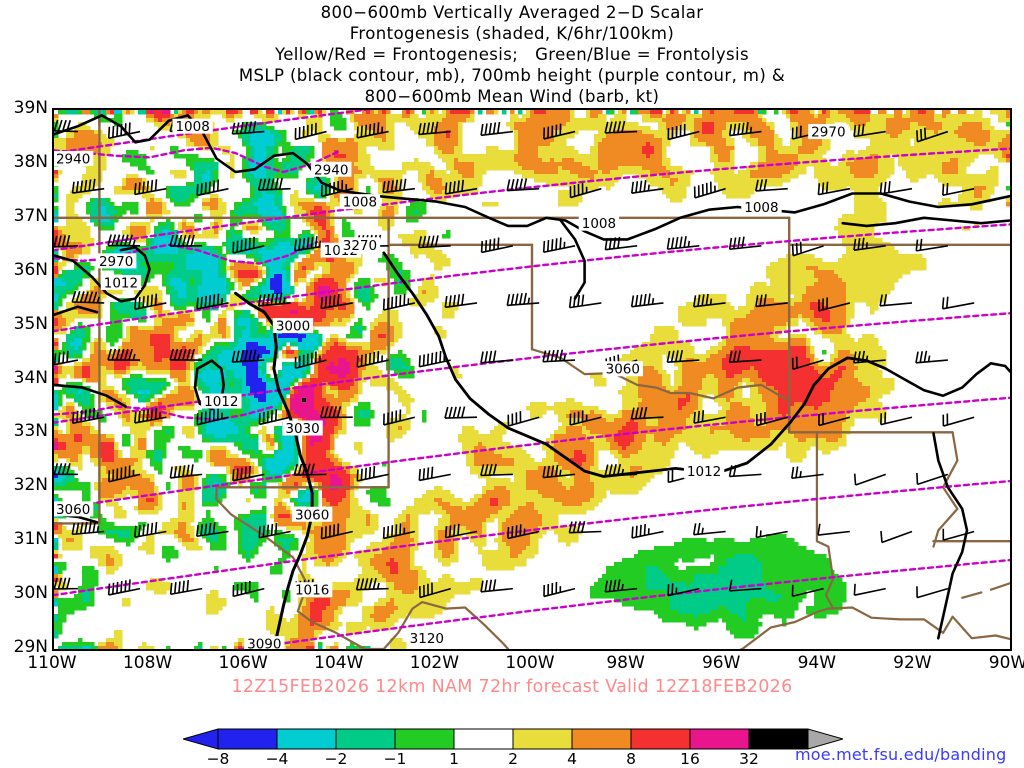 This screenshot has height=768, width=1024. I want to click on lat-tick-31N: 31N, so click(30, 539).